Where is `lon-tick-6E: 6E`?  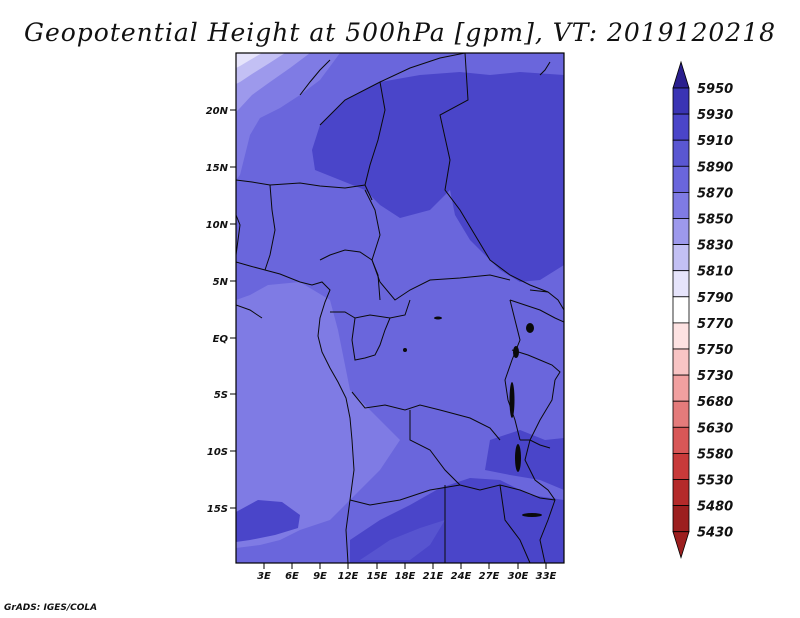 lon-tick-6E: 6E is located at coordinates (292, 572).